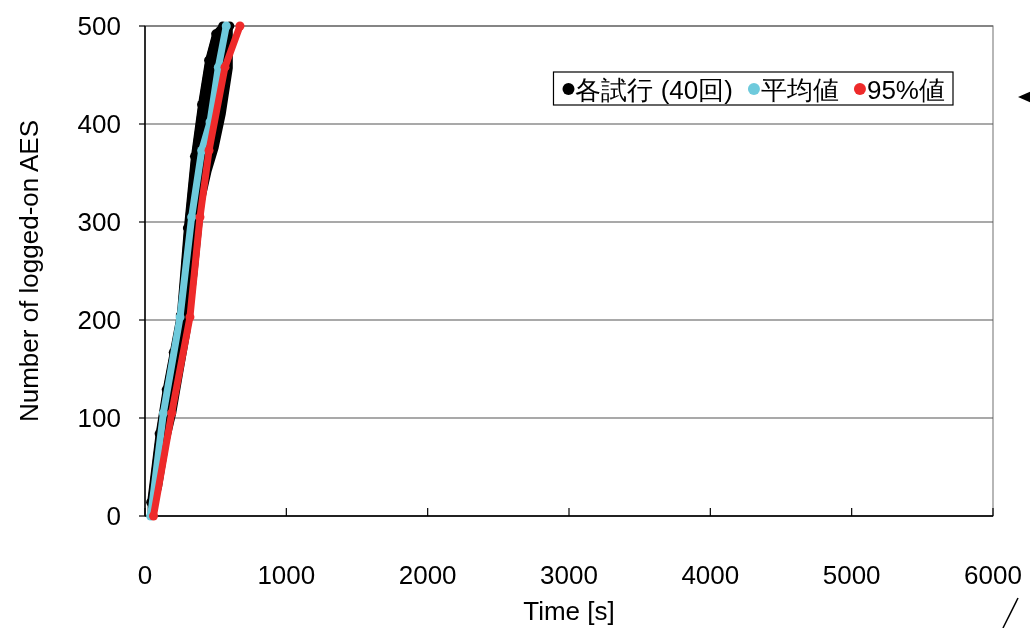 The width and height of the screenshot is (1030, 628). Describe the element at coordinates (905, 90) in the screenshot. I see `legend-label: 95%値` at that location.